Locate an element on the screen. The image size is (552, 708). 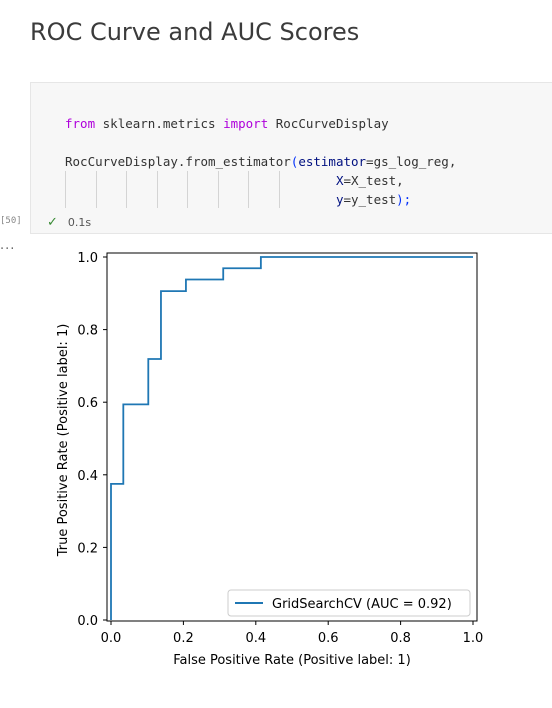
markdown-heading: ROC Curve and AUC Scores is located at coordinates (195, 32).